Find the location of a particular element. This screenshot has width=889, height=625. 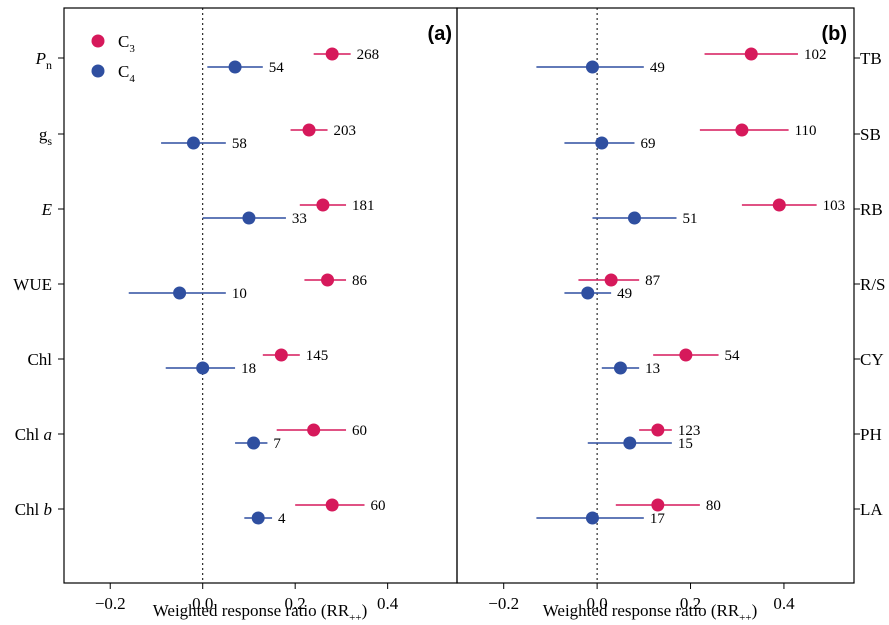

legend-c4-label: C4 is located at coordinates (126, 73).